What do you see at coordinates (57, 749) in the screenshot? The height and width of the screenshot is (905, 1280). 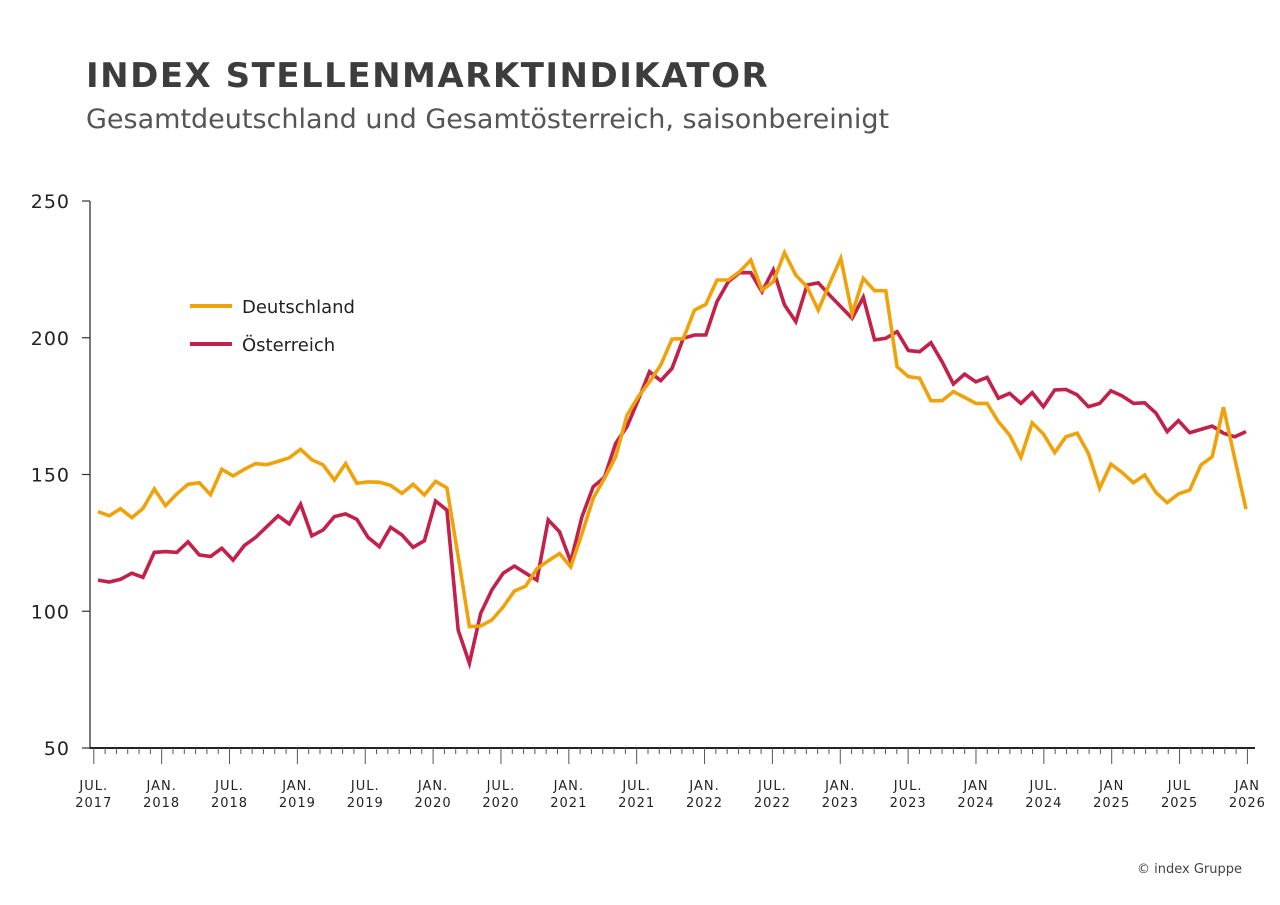 I see `y-tick-label: 50` at bounding box center [57, 749].